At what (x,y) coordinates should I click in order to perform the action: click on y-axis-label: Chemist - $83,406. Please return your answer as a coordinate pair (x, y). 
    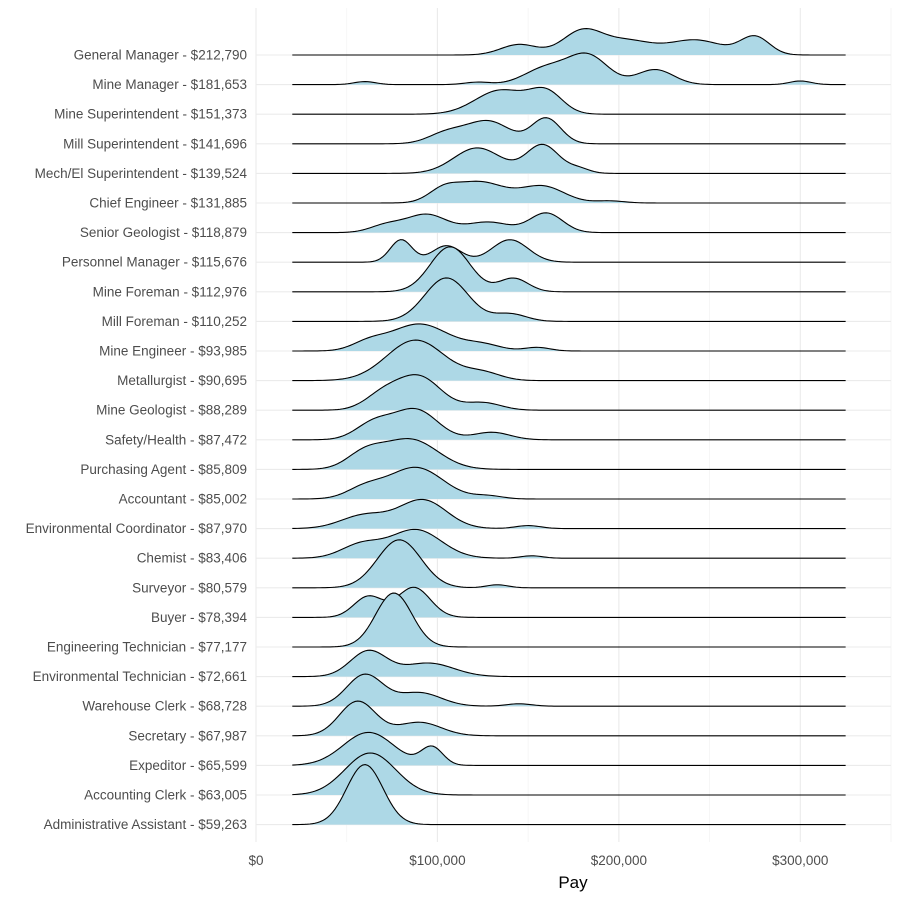
    Looking at the image, I should click on (192, 558).